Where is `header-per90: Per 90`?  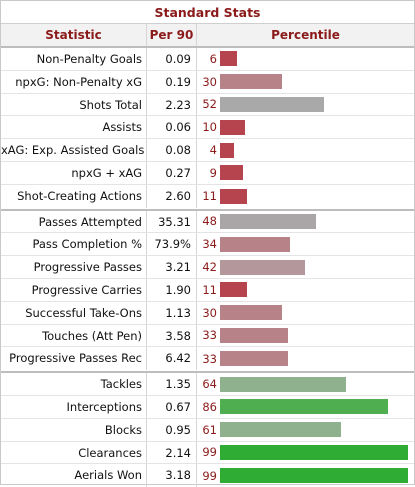 header-per90: Per 90 is located at coordinates (172, 35).